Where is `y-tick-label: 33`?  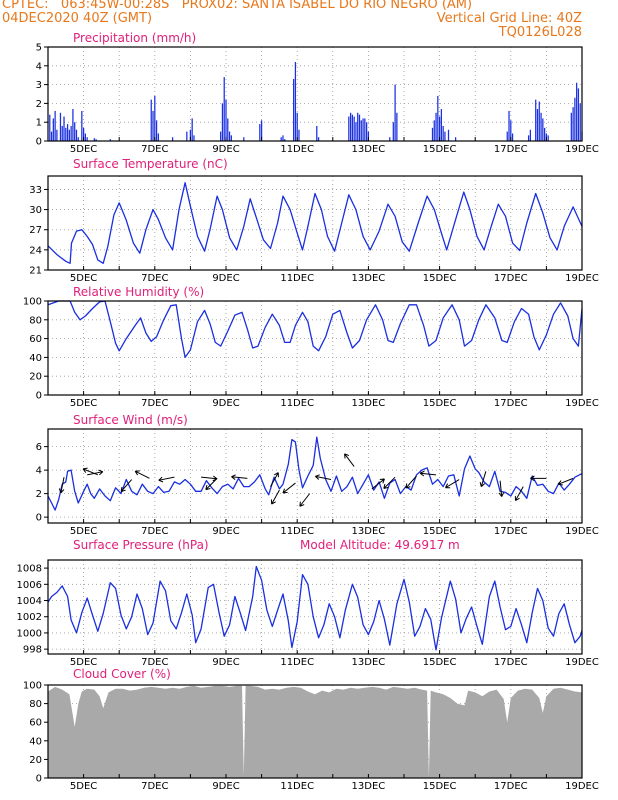
y-tick-label: 33 is located at coordinates (35, 190).